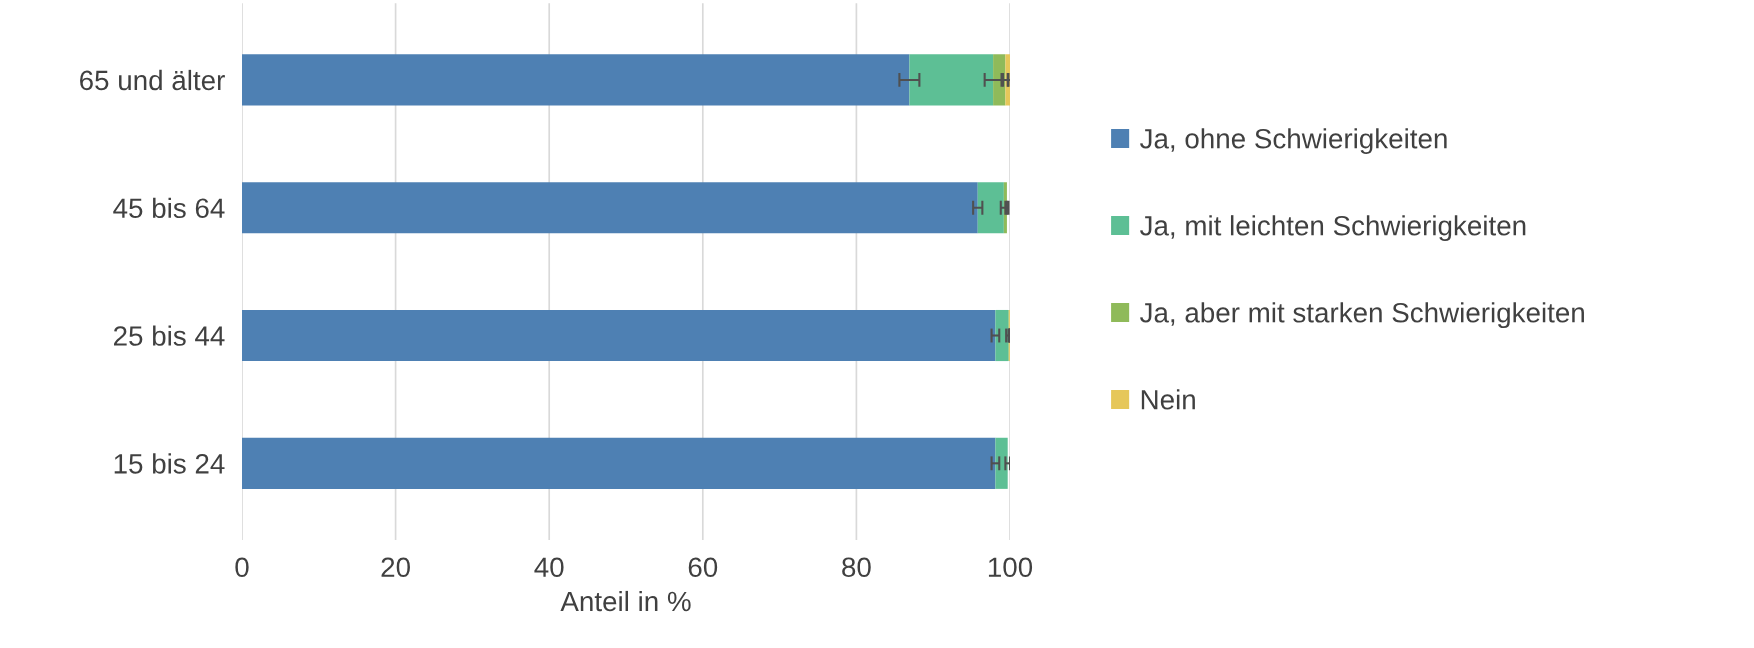 The image size is (1754, 648). I want to click on x-axis-title: Anteil in %, so click(625, 601).